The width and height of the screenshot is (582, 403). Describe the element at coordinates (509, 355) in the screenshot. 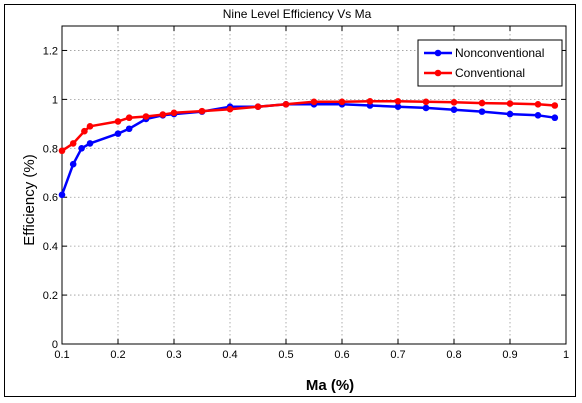

I see `x-tick-label: 0.9` at that location.